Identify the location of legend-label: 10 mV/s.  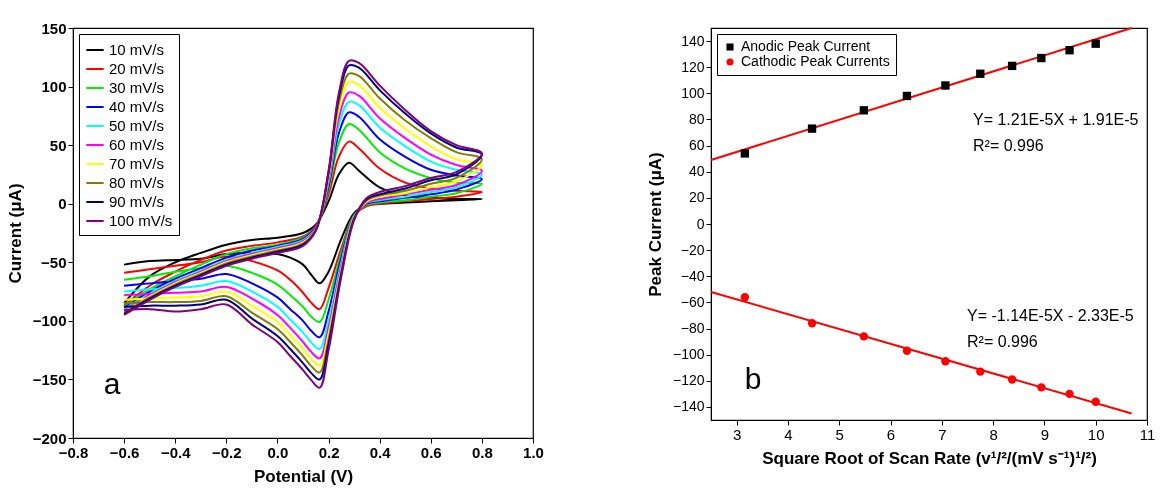
(137, 49).